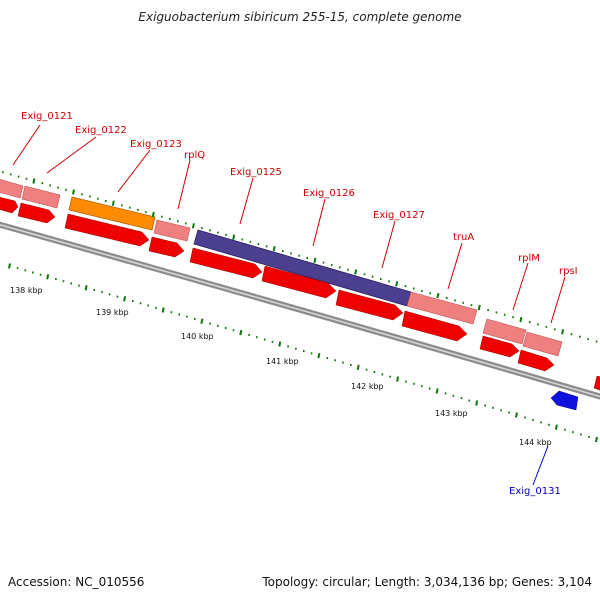 The width and height of the screenshot is (600, 600). I want to click on gene-exig-0131-arrow, so click(564, 400).